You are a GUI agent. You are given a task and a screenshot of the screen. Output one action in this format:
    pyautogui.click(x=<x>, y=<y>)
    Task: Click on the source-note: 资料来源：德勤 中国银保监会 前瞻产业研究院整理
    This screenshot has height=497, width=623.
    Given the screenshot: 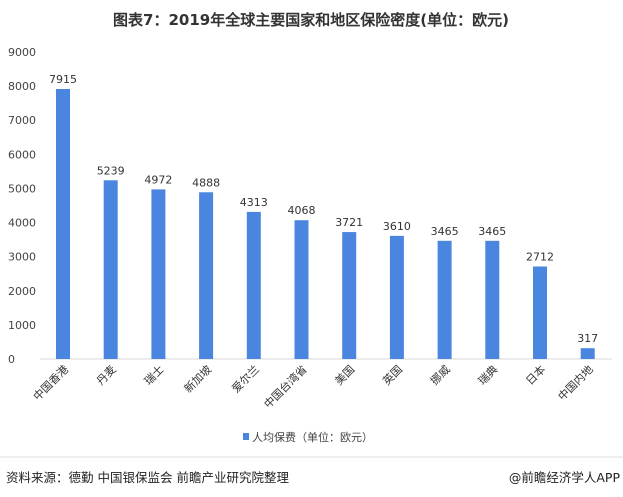 What is the action you would take?
    pyautogui.click(x=147, y=477)
    